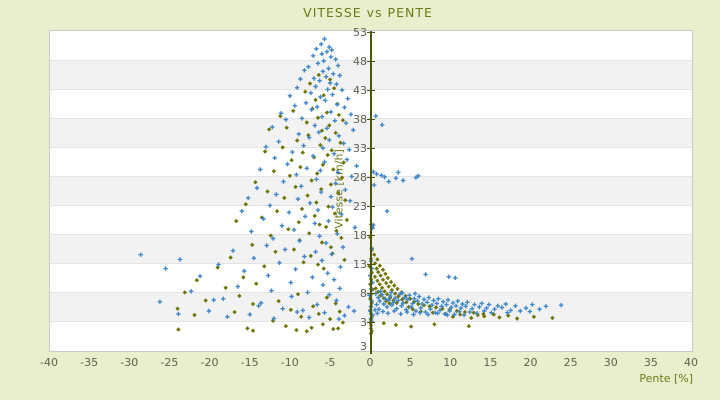  I want to click on x-tick-label: 0, so click(370, 362).